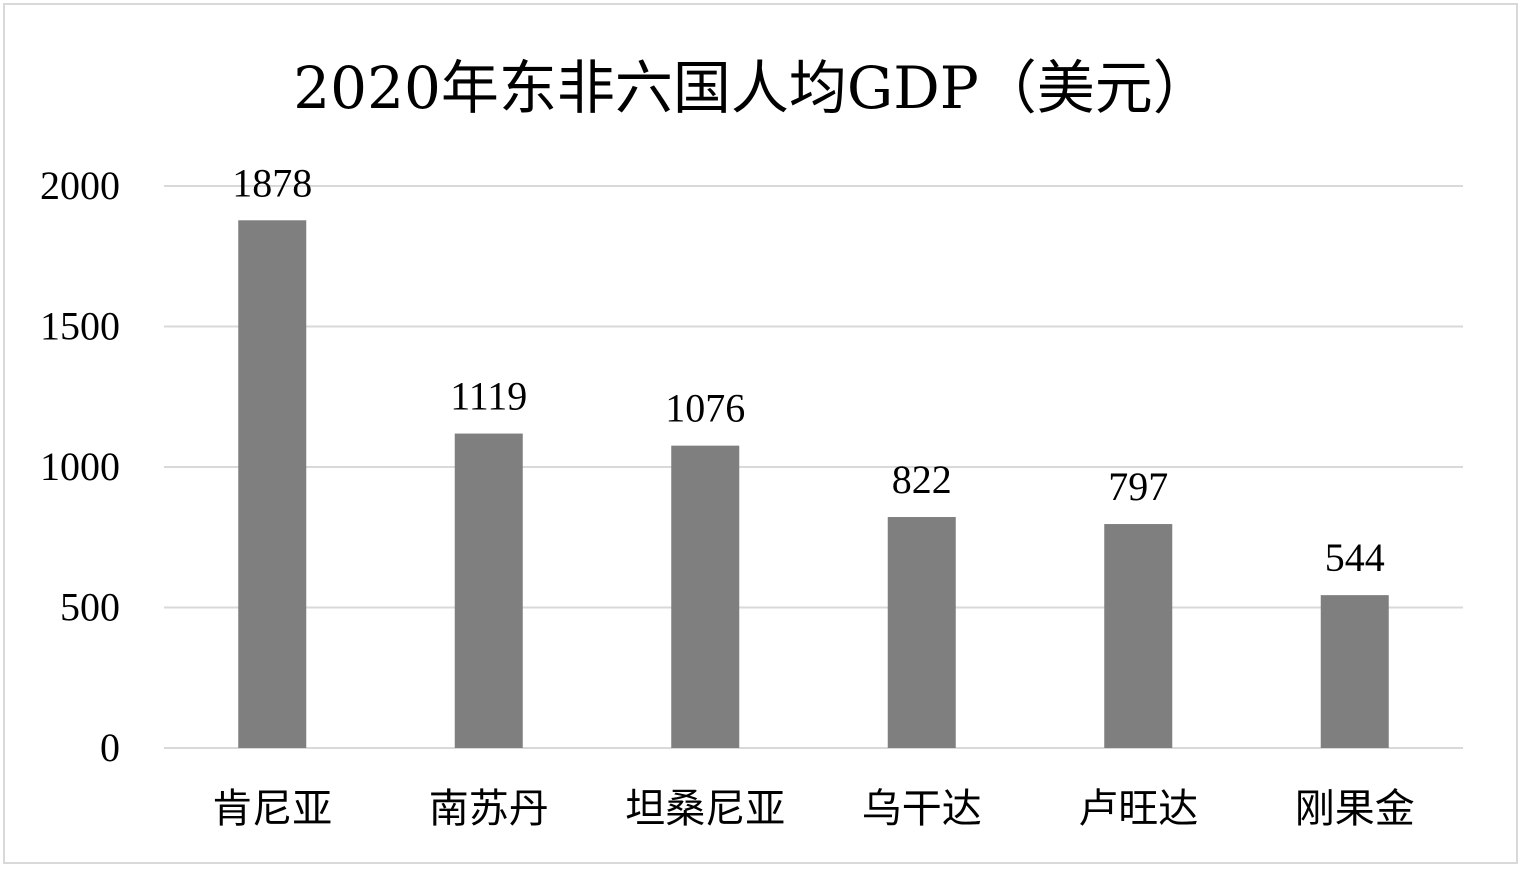  What do you see at coordinates (1355, 557) in the screenshot?
I see `data-label: 544` at bounding box center [1355, 557].